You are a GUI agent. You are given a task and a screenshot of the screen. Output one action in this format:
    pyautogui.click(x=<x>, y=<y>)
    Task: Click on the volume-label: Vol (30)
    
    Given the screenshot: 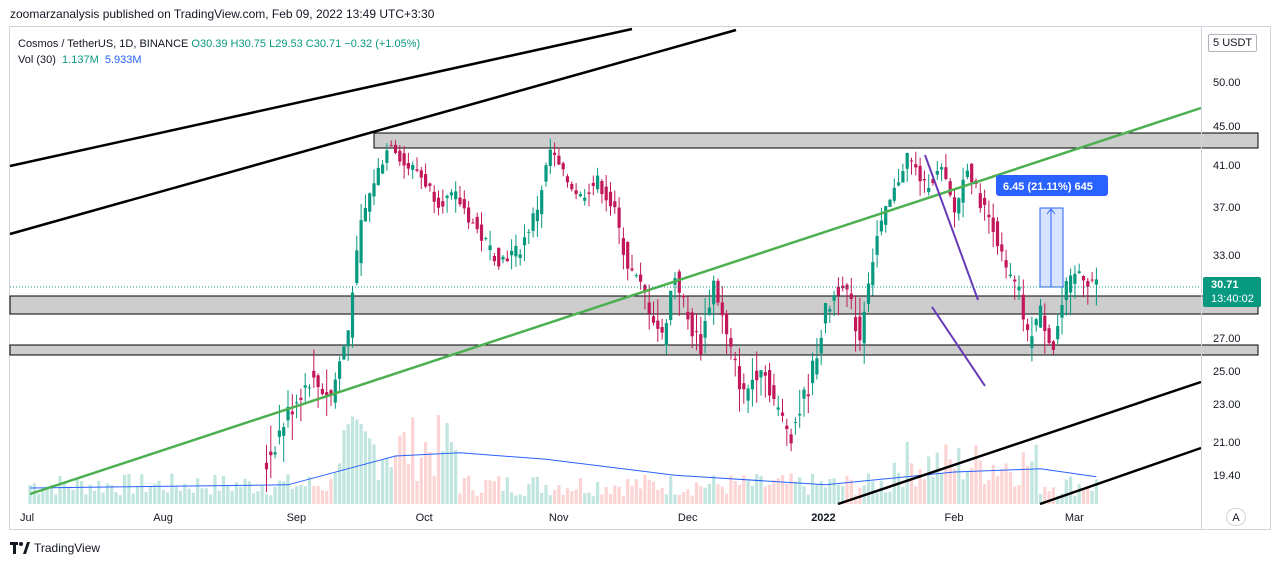 What is the action you would take?
    pyautogui.click(x=37, y=60)
    